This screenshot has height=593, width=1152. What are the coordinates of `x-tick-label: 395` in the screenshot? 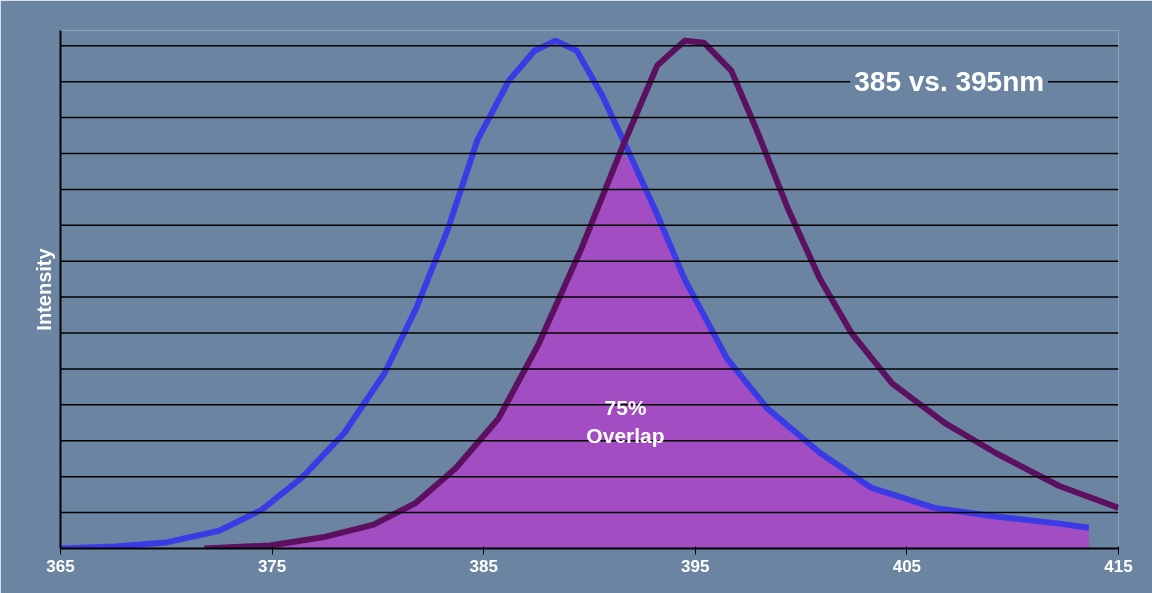 It's located at (695, 566).